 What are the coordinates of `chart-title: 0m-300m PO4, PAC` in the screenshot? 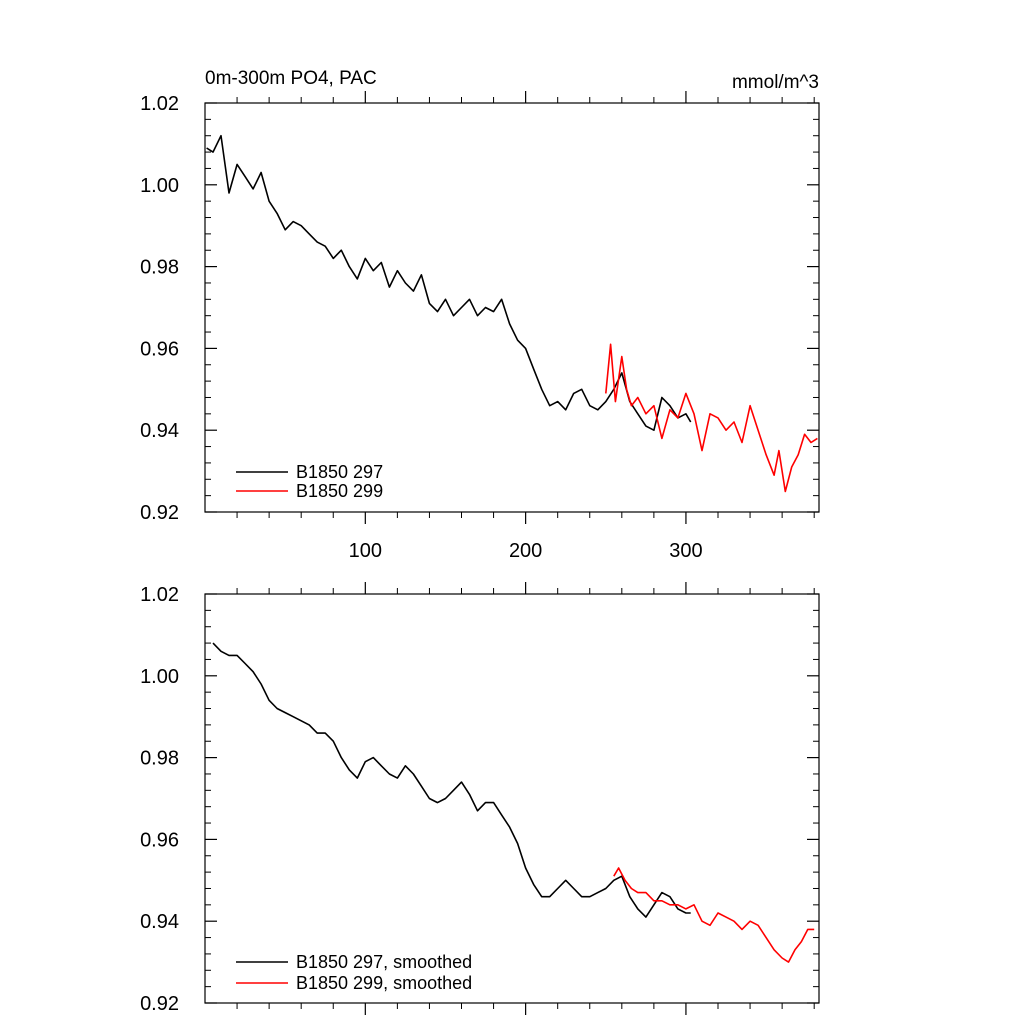 It's located at (291, 78).